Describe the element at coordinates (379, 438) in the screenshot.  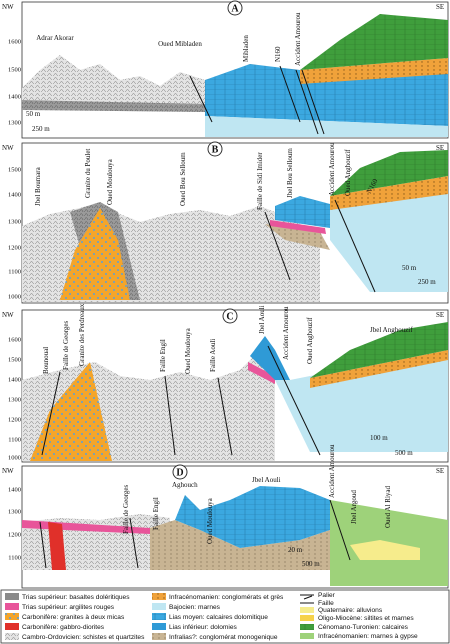
I see `scale-label: 100 m` at that location.